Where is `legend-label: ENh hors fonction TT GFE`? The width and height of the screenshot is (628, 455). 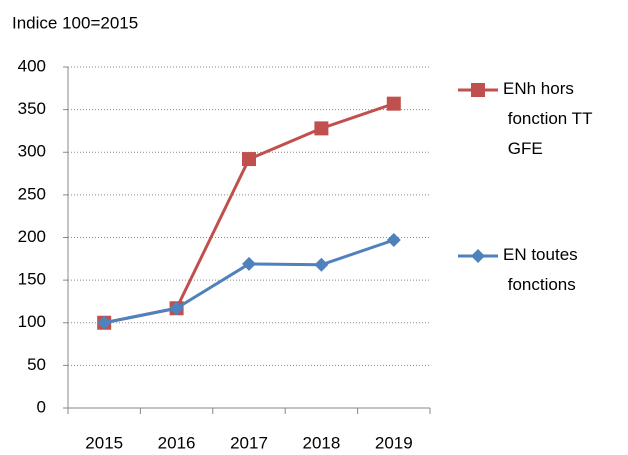
legend-label: ENh hors fonction TT GFE is located at coordinates (547, 118).